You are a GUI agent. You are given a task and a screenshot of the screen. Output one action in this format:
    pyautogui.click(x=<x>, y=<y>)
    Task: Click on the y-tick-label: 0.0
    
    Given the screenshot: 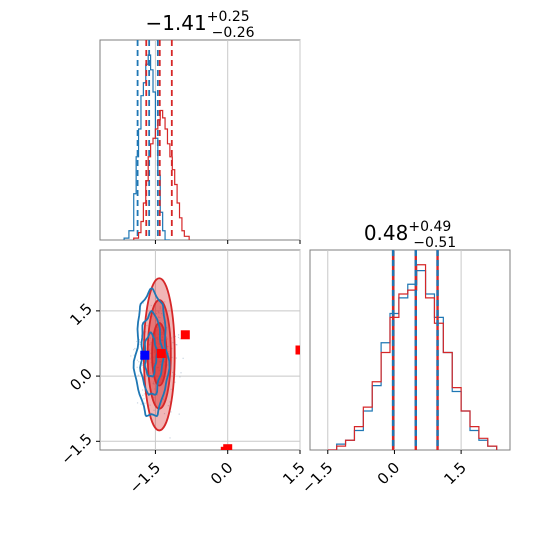 What is the action you would take?
    pyautogui.click(x=81, y=380)
    